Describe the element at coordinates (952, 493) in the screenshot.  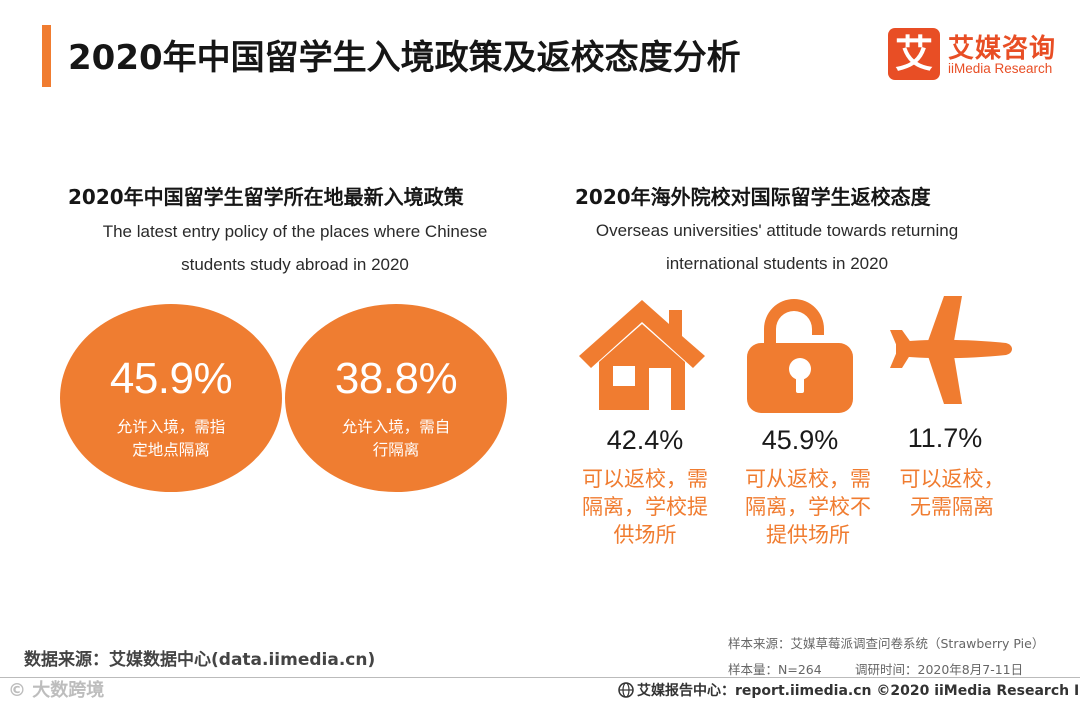
I see `return-stat-label-3: 可以返校， 无需隔离` at that location.